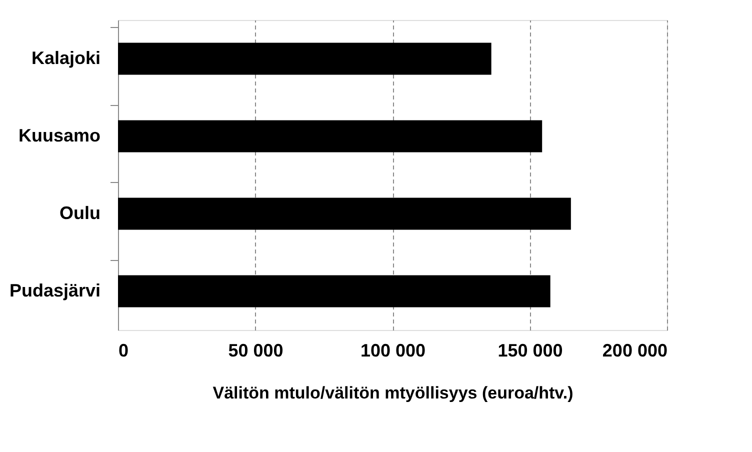 The height and width of the screenshot is (452, 752). I want to click on y-tick-label: Kuusamo, so click(59, 135).